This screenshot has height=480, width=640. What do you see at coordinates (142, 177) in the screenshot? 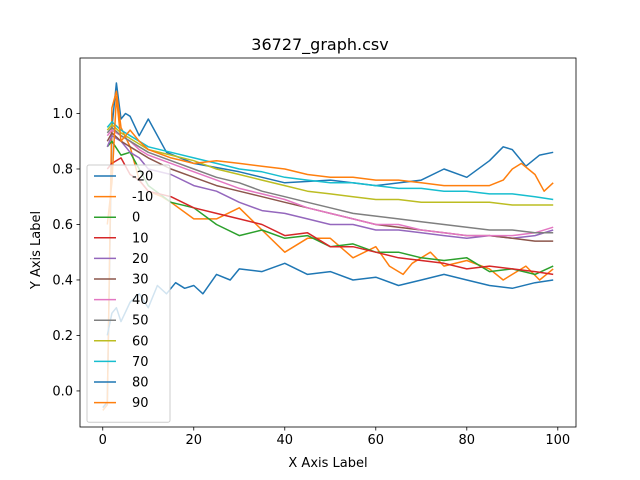
I see `legend-label: -20` at bounding box center [142, 177].